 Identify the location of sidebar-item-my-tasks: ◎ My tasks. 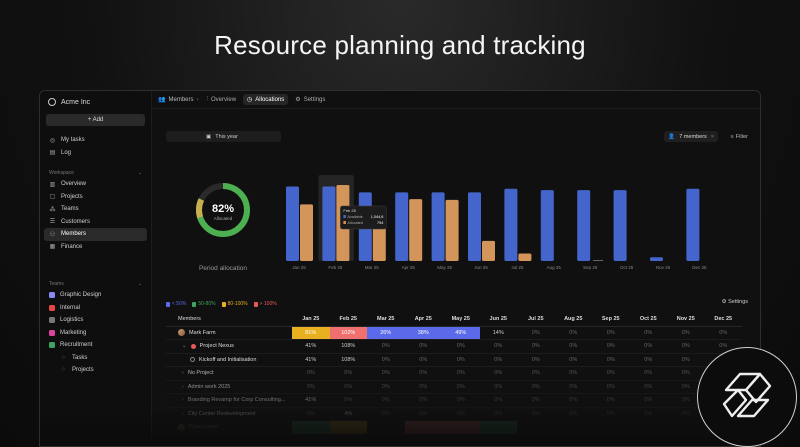
(95, 140).